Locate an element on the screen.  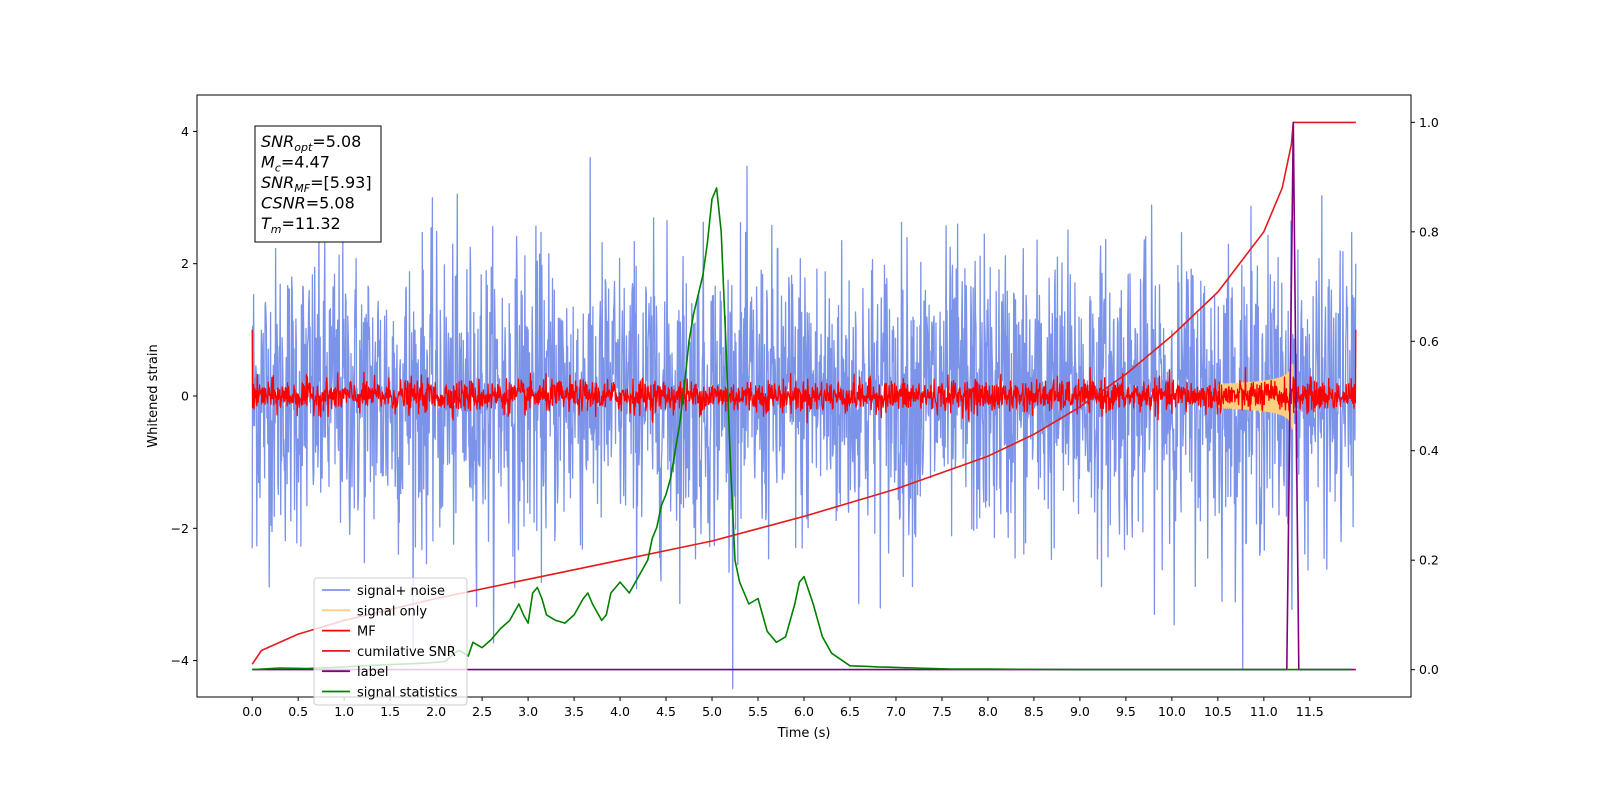
legend-entry-label: MF is located at coordinates (366, 632).